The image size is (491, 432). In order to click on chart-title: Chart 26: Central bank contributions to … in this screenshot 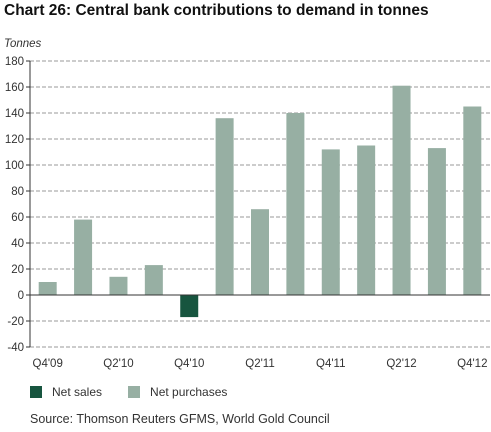, I will do `click(216, 10)`.